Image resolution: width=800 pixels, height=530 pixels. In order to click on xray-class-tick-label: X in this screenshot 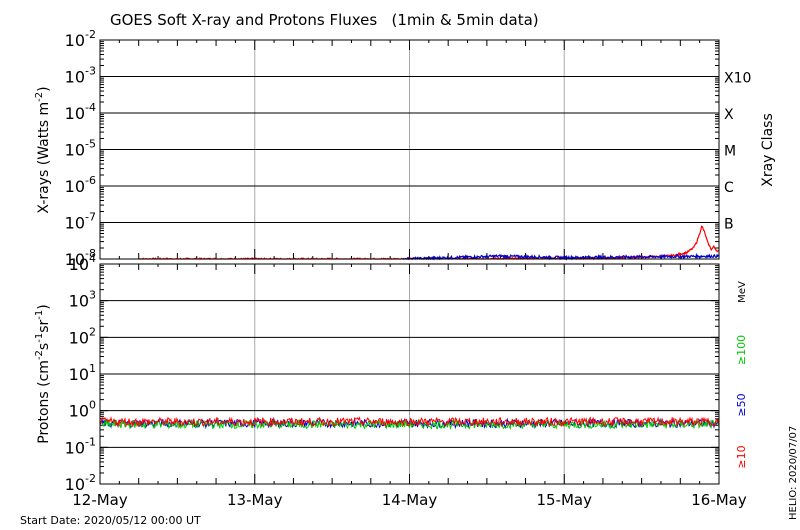, I will do `click(729, 115)`.